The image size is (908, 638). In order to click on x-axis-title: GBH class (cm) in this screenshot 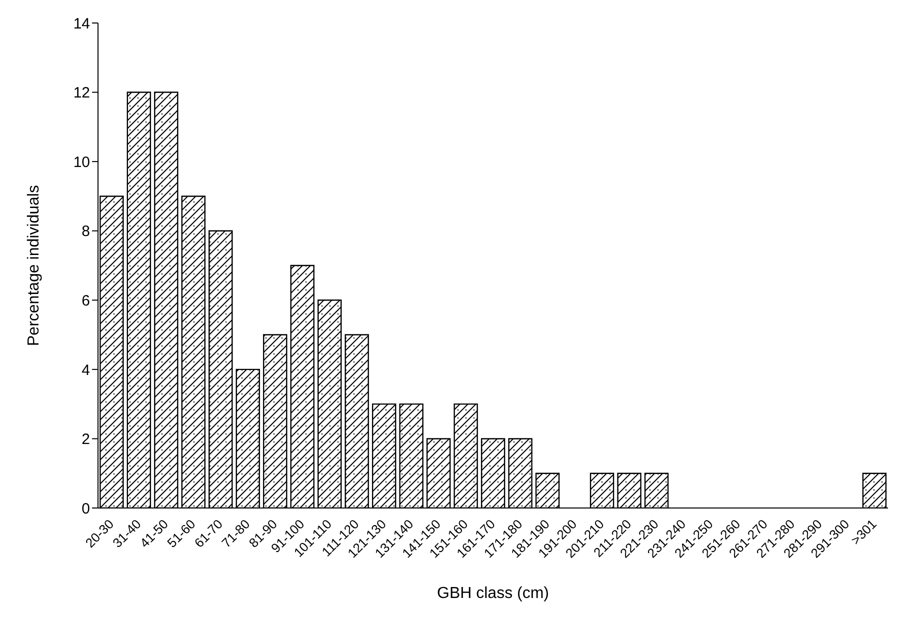, I will do `click(493, 593)`.